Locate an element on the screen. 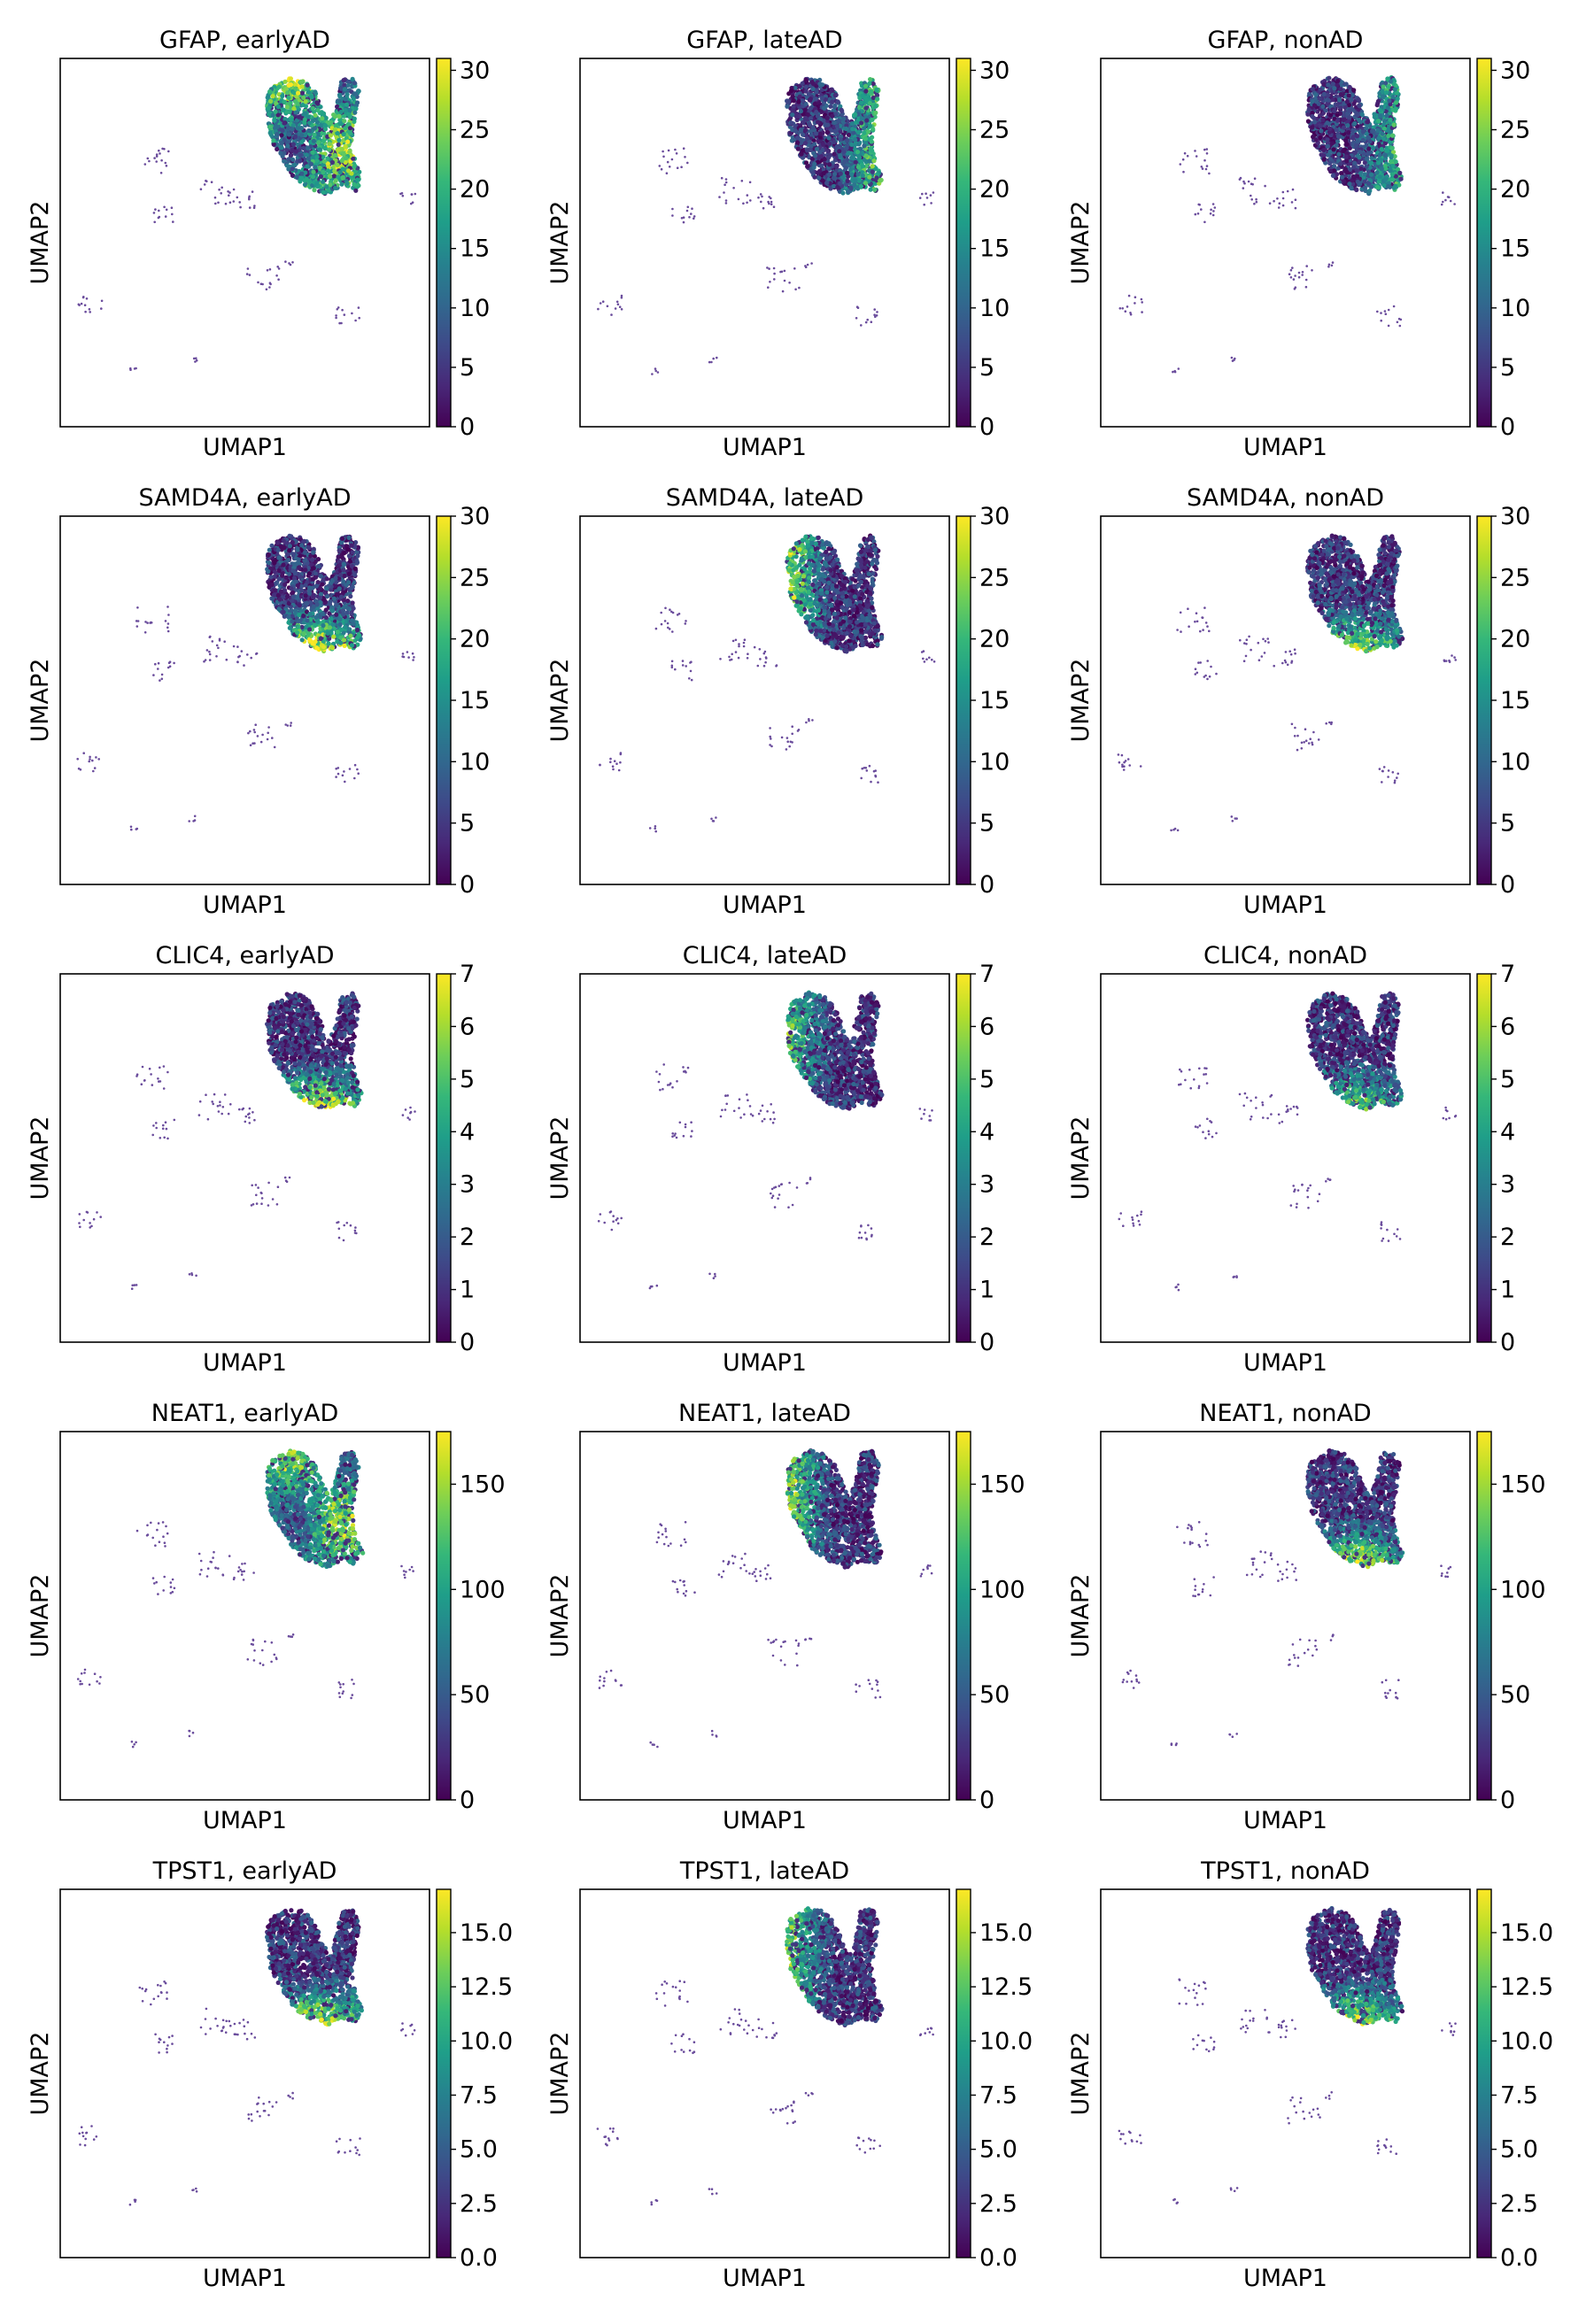  plot-frame is located at coordinates (244, 243).